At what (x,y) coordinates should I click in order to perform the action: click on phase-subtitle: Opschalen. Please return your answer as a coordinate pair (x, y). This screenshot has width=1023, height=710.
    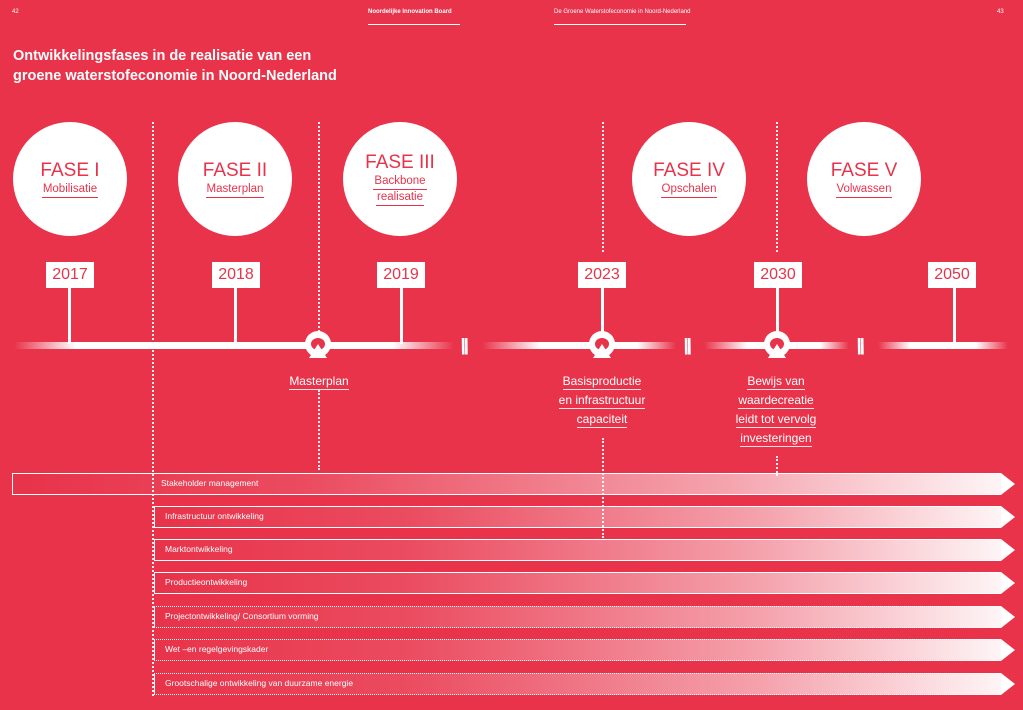
    Looking at the image, I should click on (689, 190).